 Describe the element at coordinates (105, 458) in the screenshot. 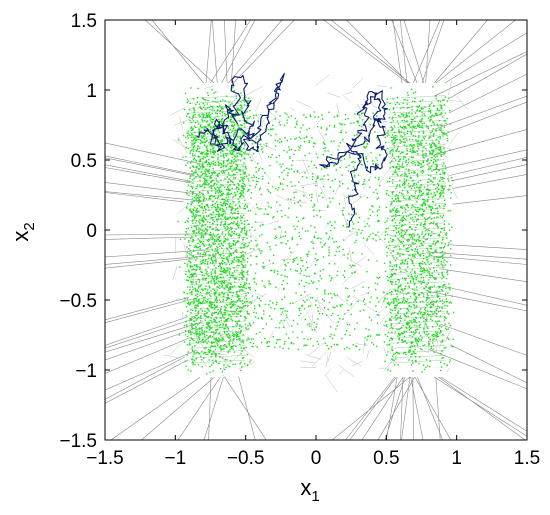

I see `x-tick-label: −1.5` at that location.